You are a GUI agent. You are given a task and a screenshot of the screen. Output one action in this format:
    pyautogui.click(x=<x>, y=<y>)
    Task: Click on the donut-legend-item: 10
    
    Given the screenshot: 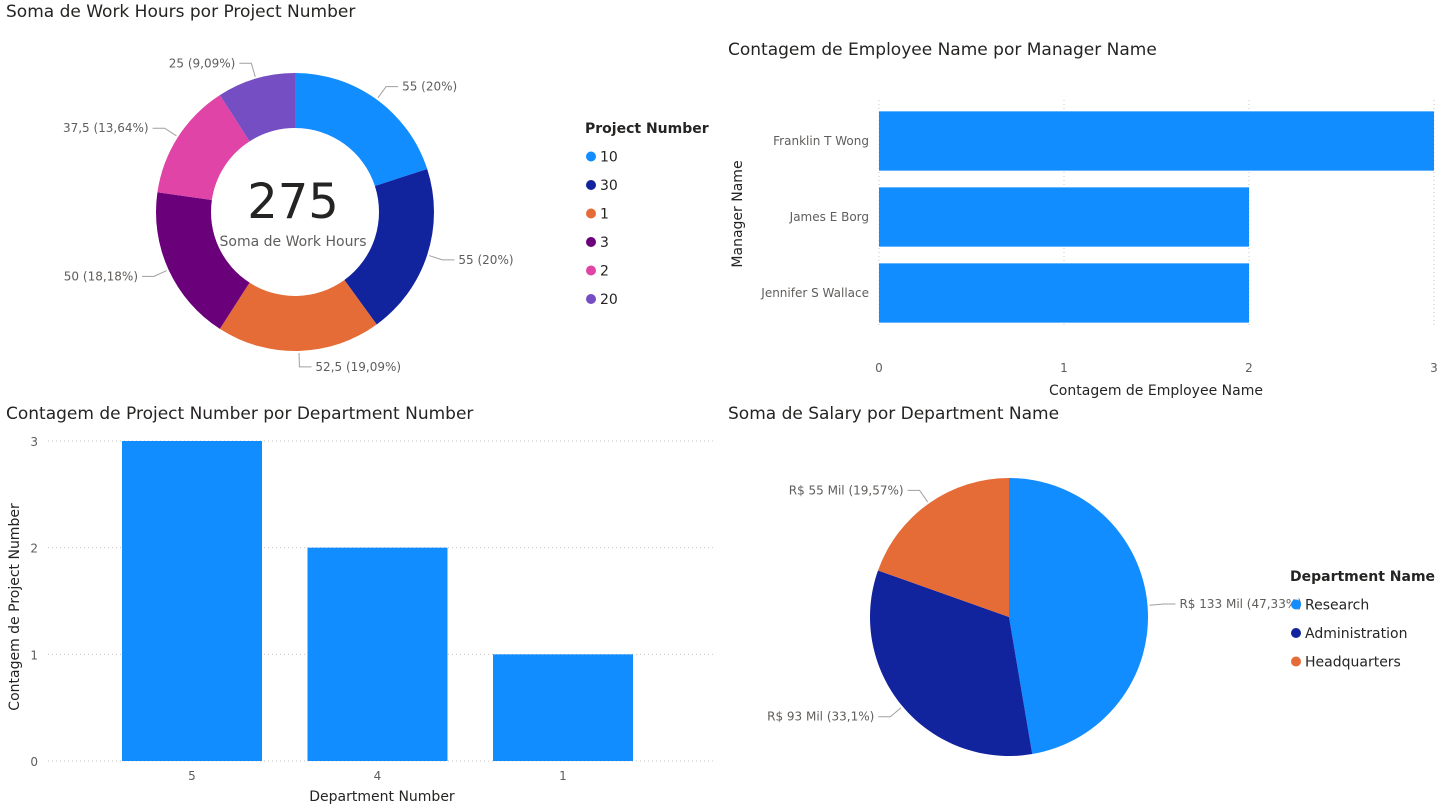 What is the action you would take?
    pyautogui.click(x=609, y=158)
    